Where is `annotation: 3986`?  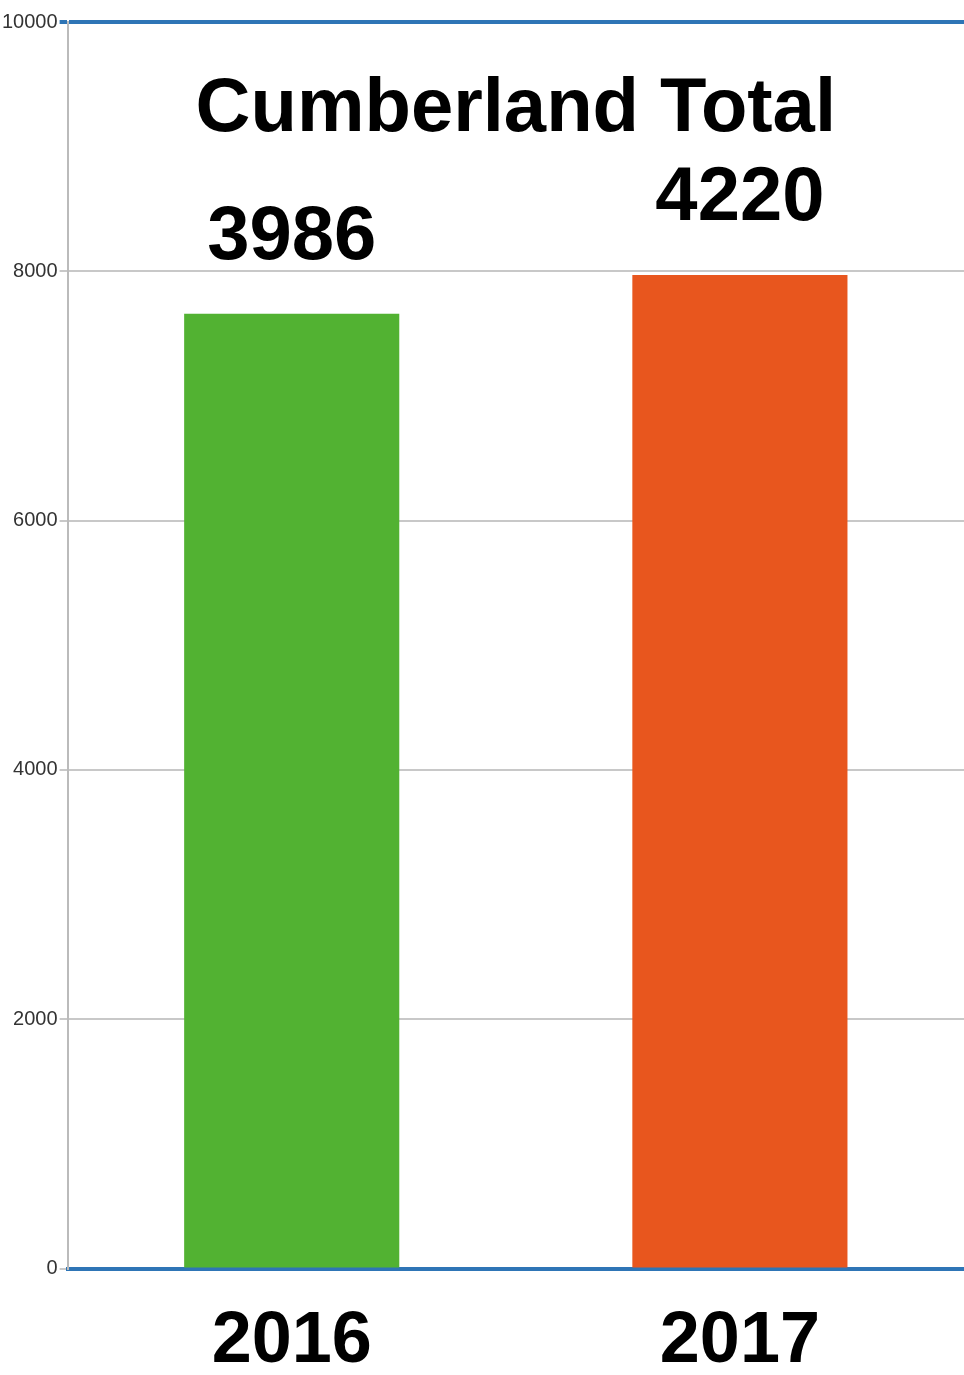 annotation: 3986 is located at coordinates (292, 232).